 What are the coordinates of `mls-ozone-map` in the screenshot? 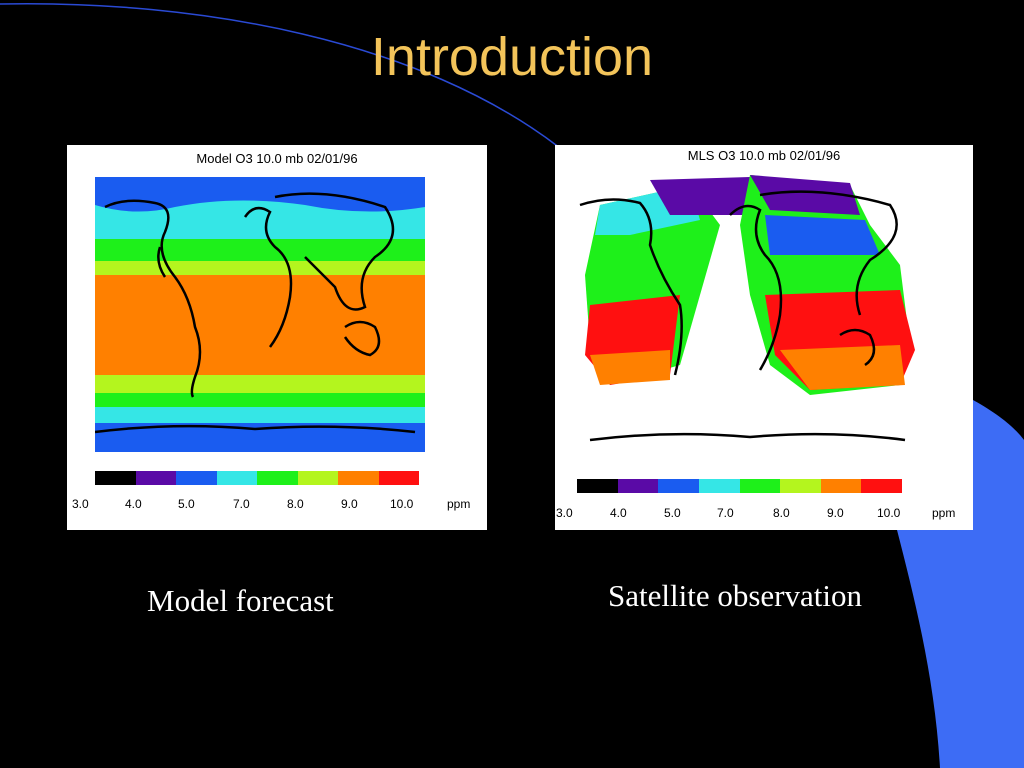 It's located at (747, 308).